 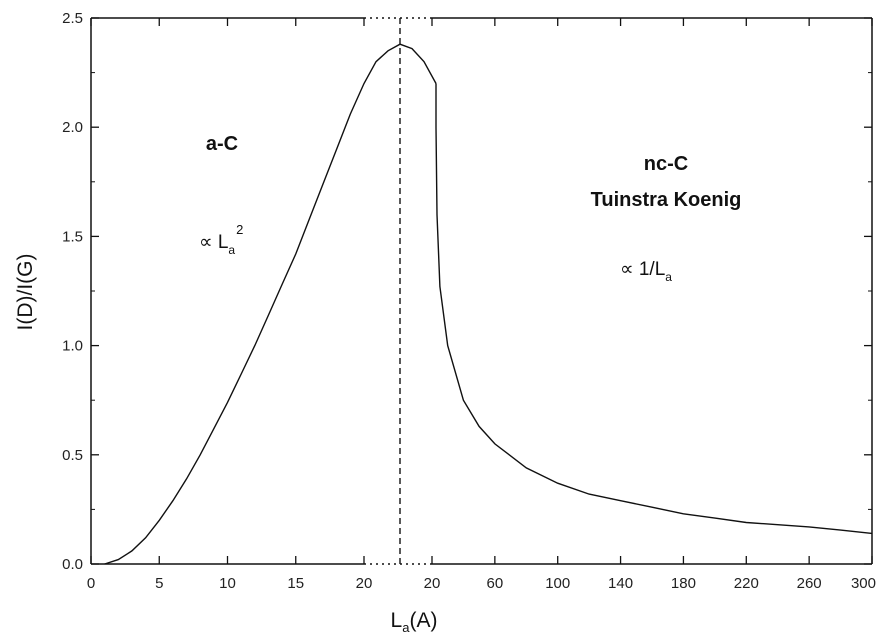 I want to click on x-tick-label-left: 15, so click(x=295, y=583).